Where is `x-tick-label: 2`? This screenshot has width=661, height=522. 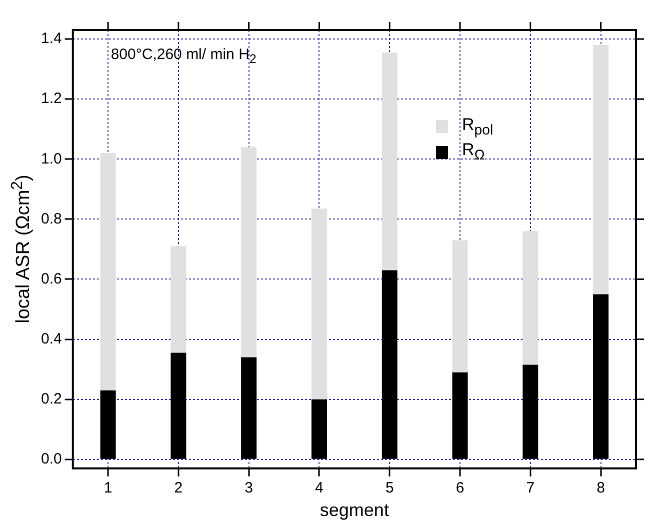
x-tick-label: 2 is located at coordinates (178, 488).